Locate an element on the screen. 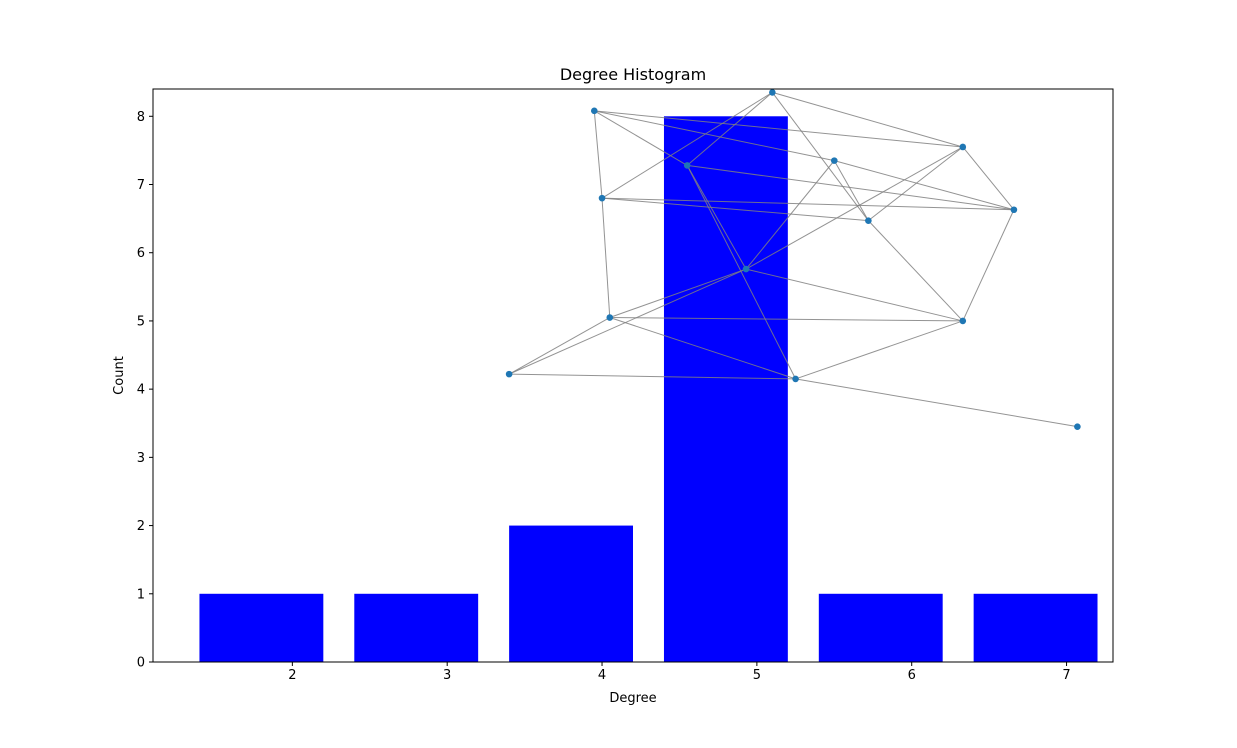  y-tick-label: 2 is located at coordinates (141, 526).